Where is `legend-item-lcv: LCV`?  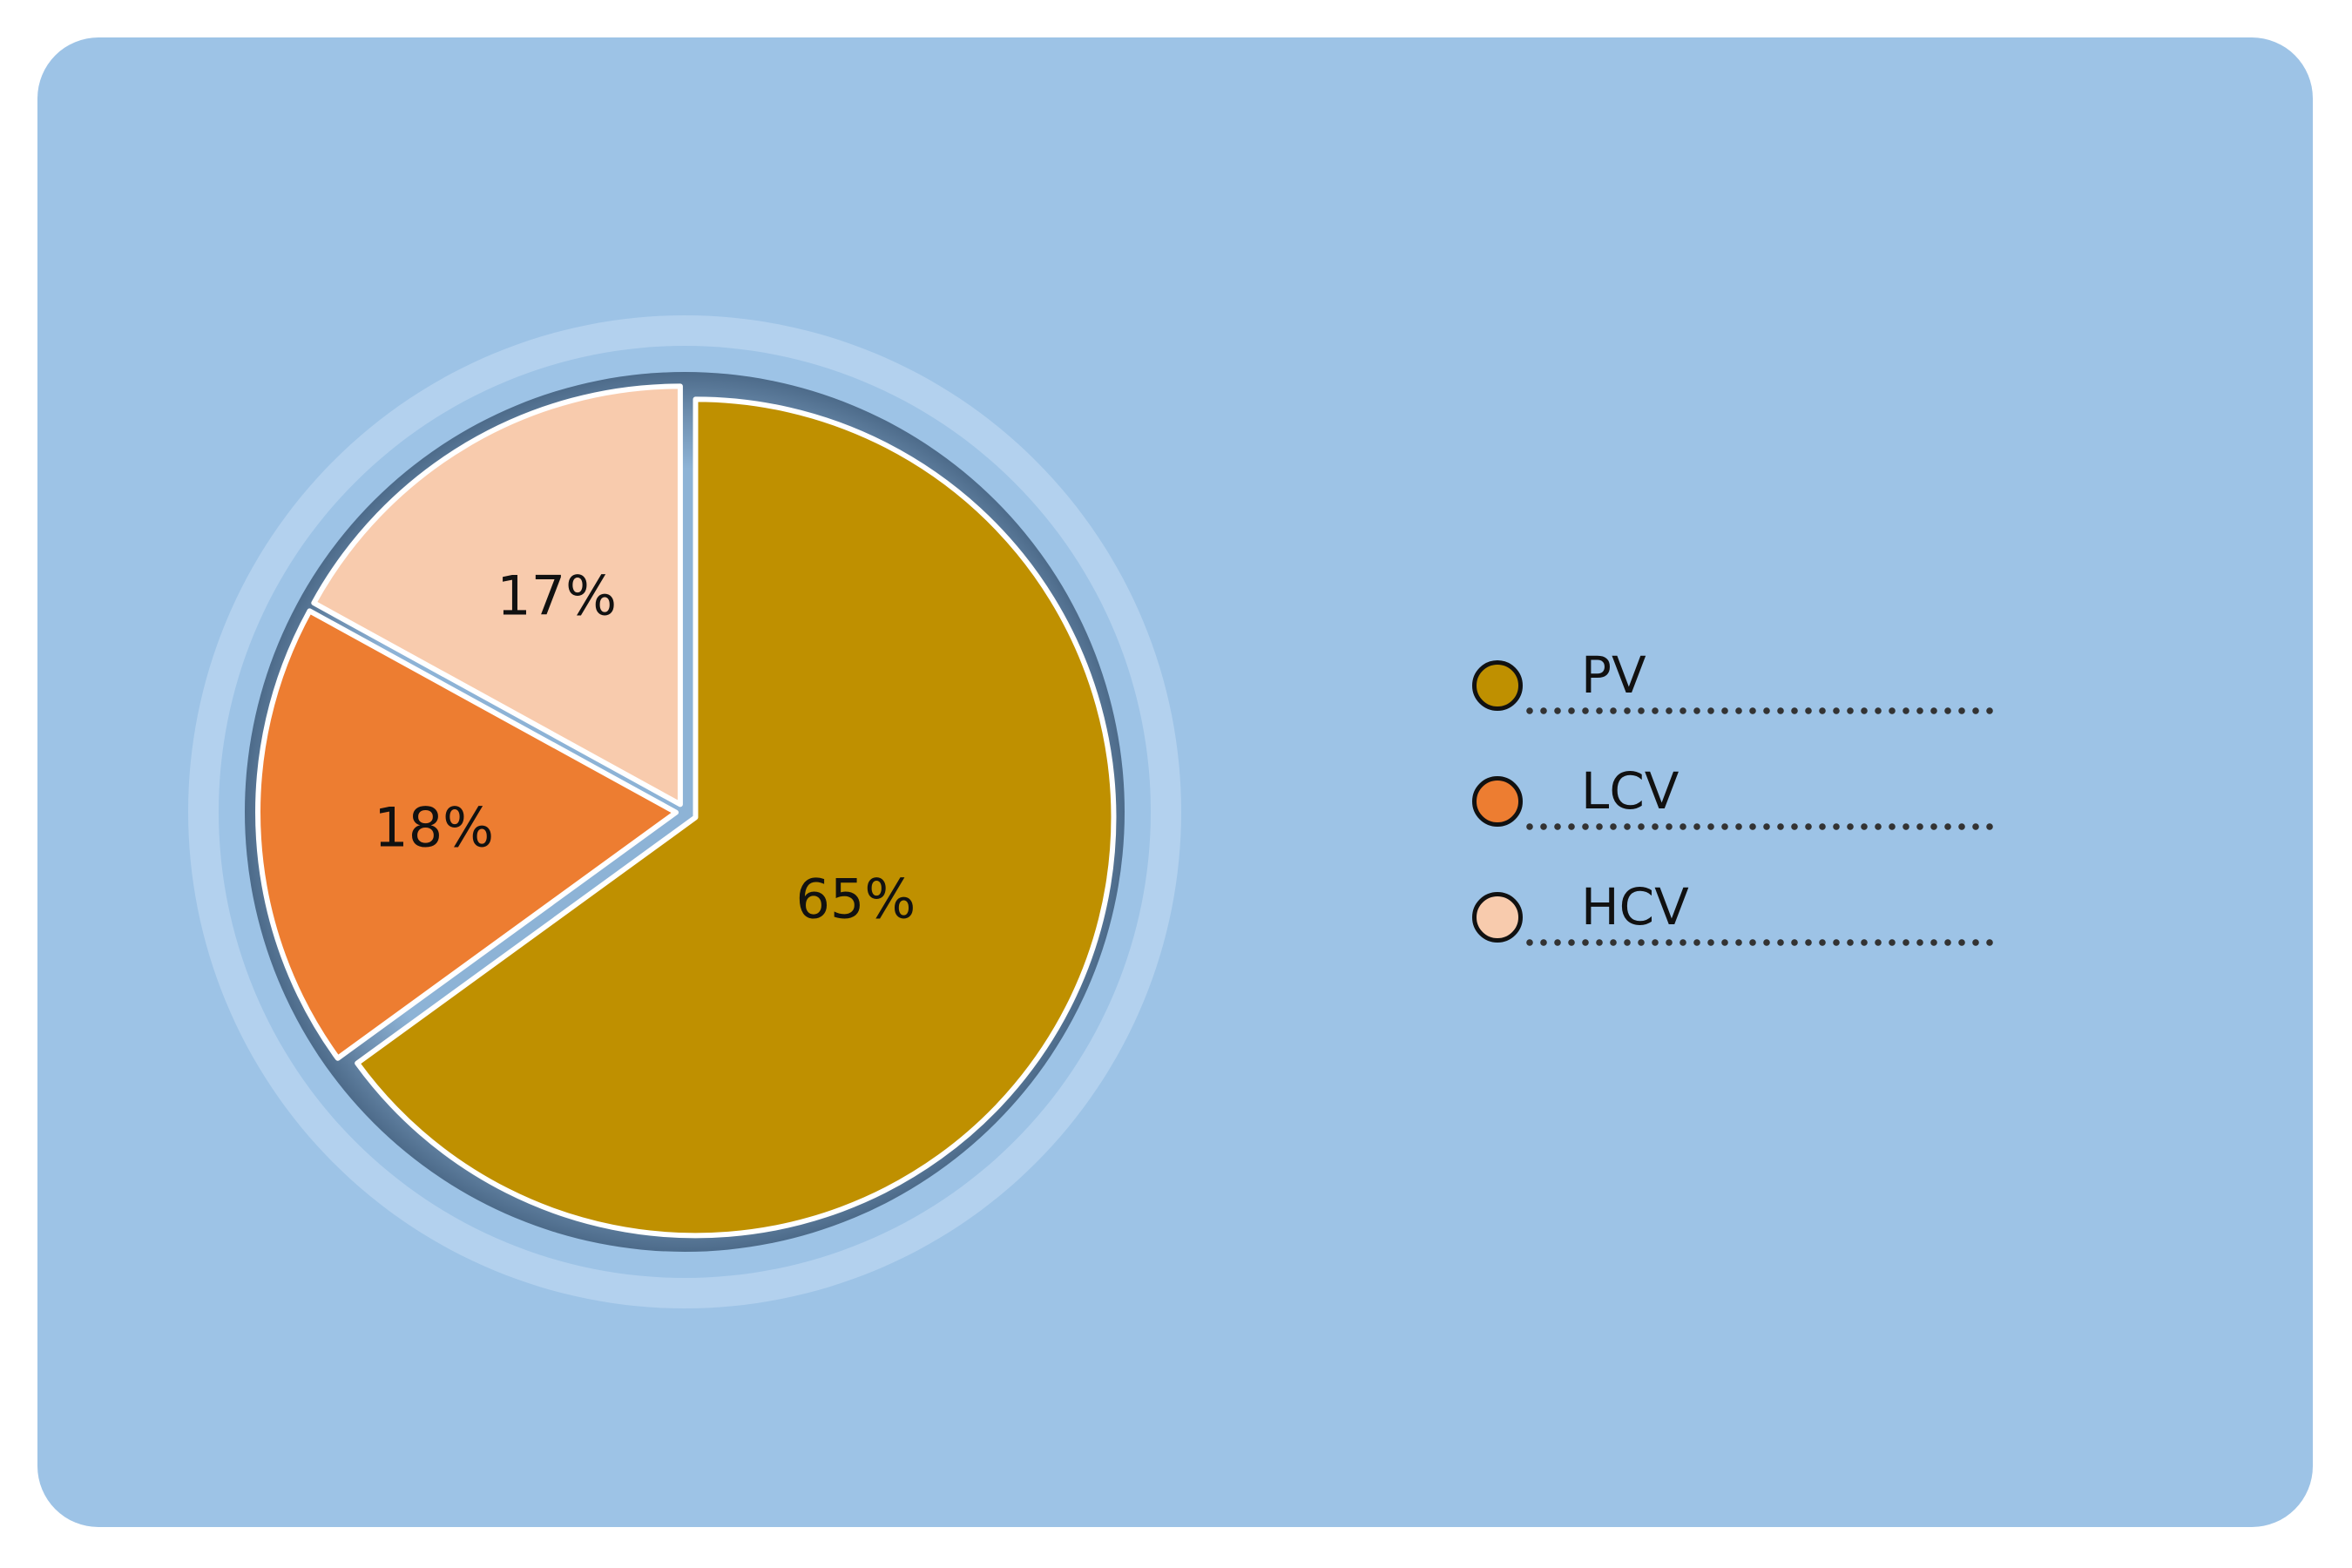 legend-item-lcv: LCV is located at coordinates (1733, 818).